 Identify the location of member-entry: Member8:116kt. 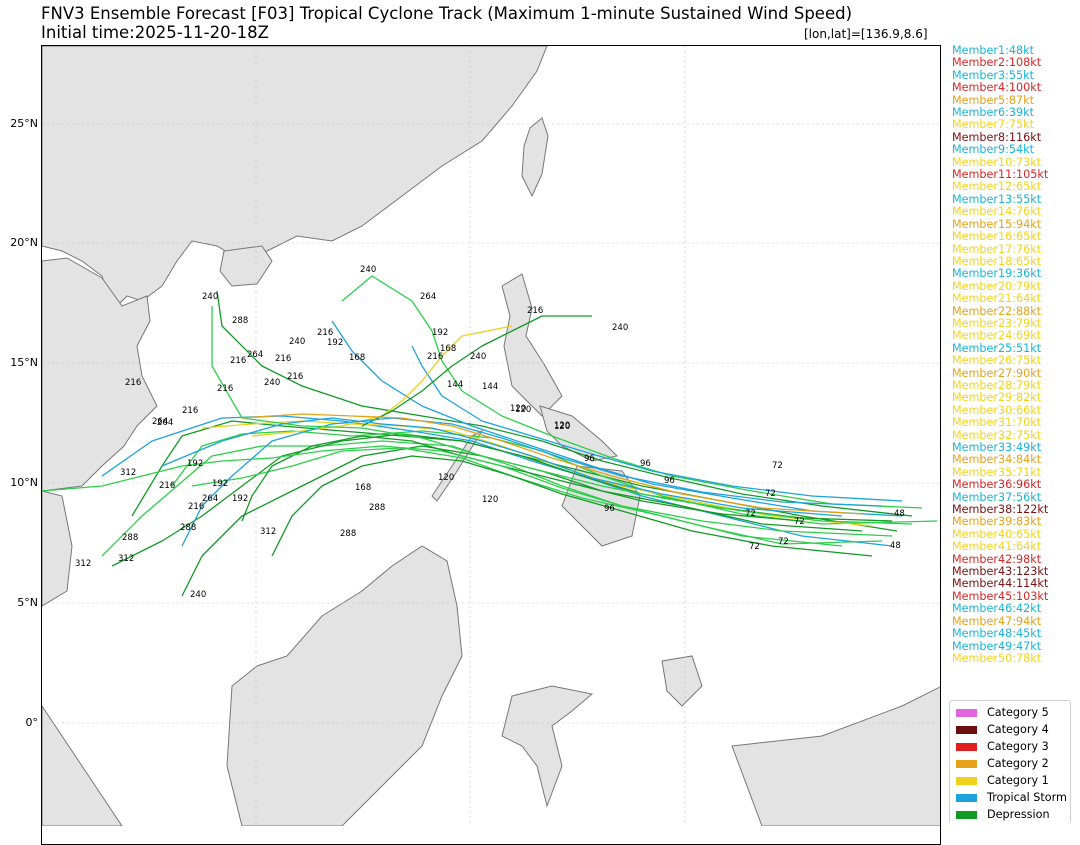
(997, 137).